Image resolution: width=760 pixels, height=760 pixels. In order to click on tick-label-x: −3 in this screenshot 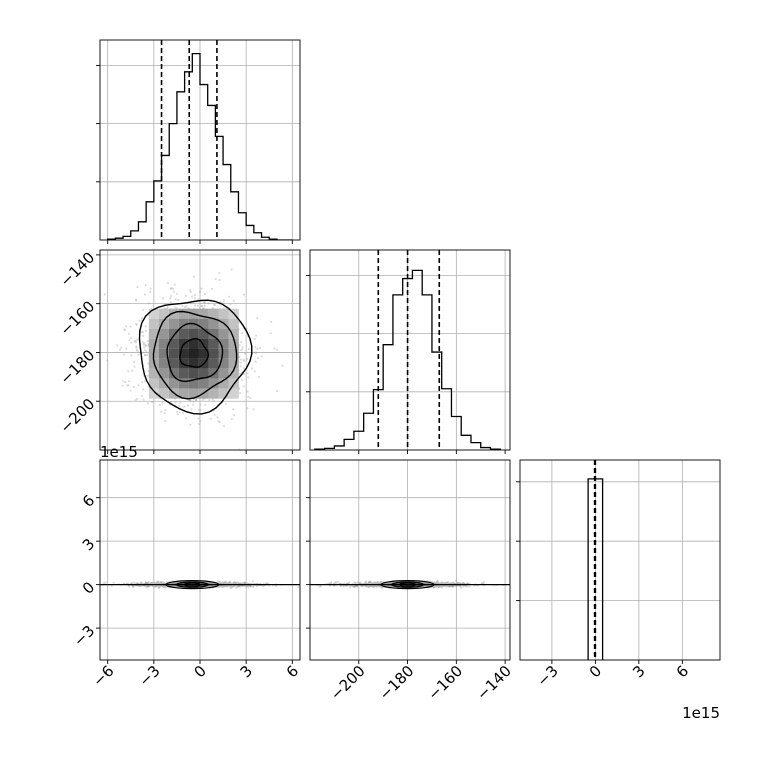, I will do `click(149, 676)`.